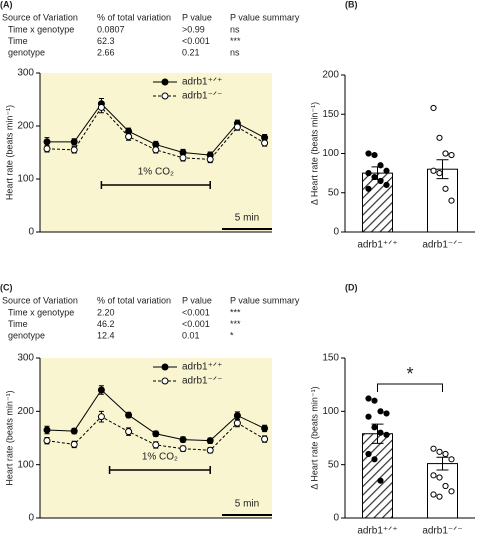 This screenshot has height=541, width=500. Describe the element at coordinates (106, 335) in the screenshot. I see `table-cell: 12.4` at that location.